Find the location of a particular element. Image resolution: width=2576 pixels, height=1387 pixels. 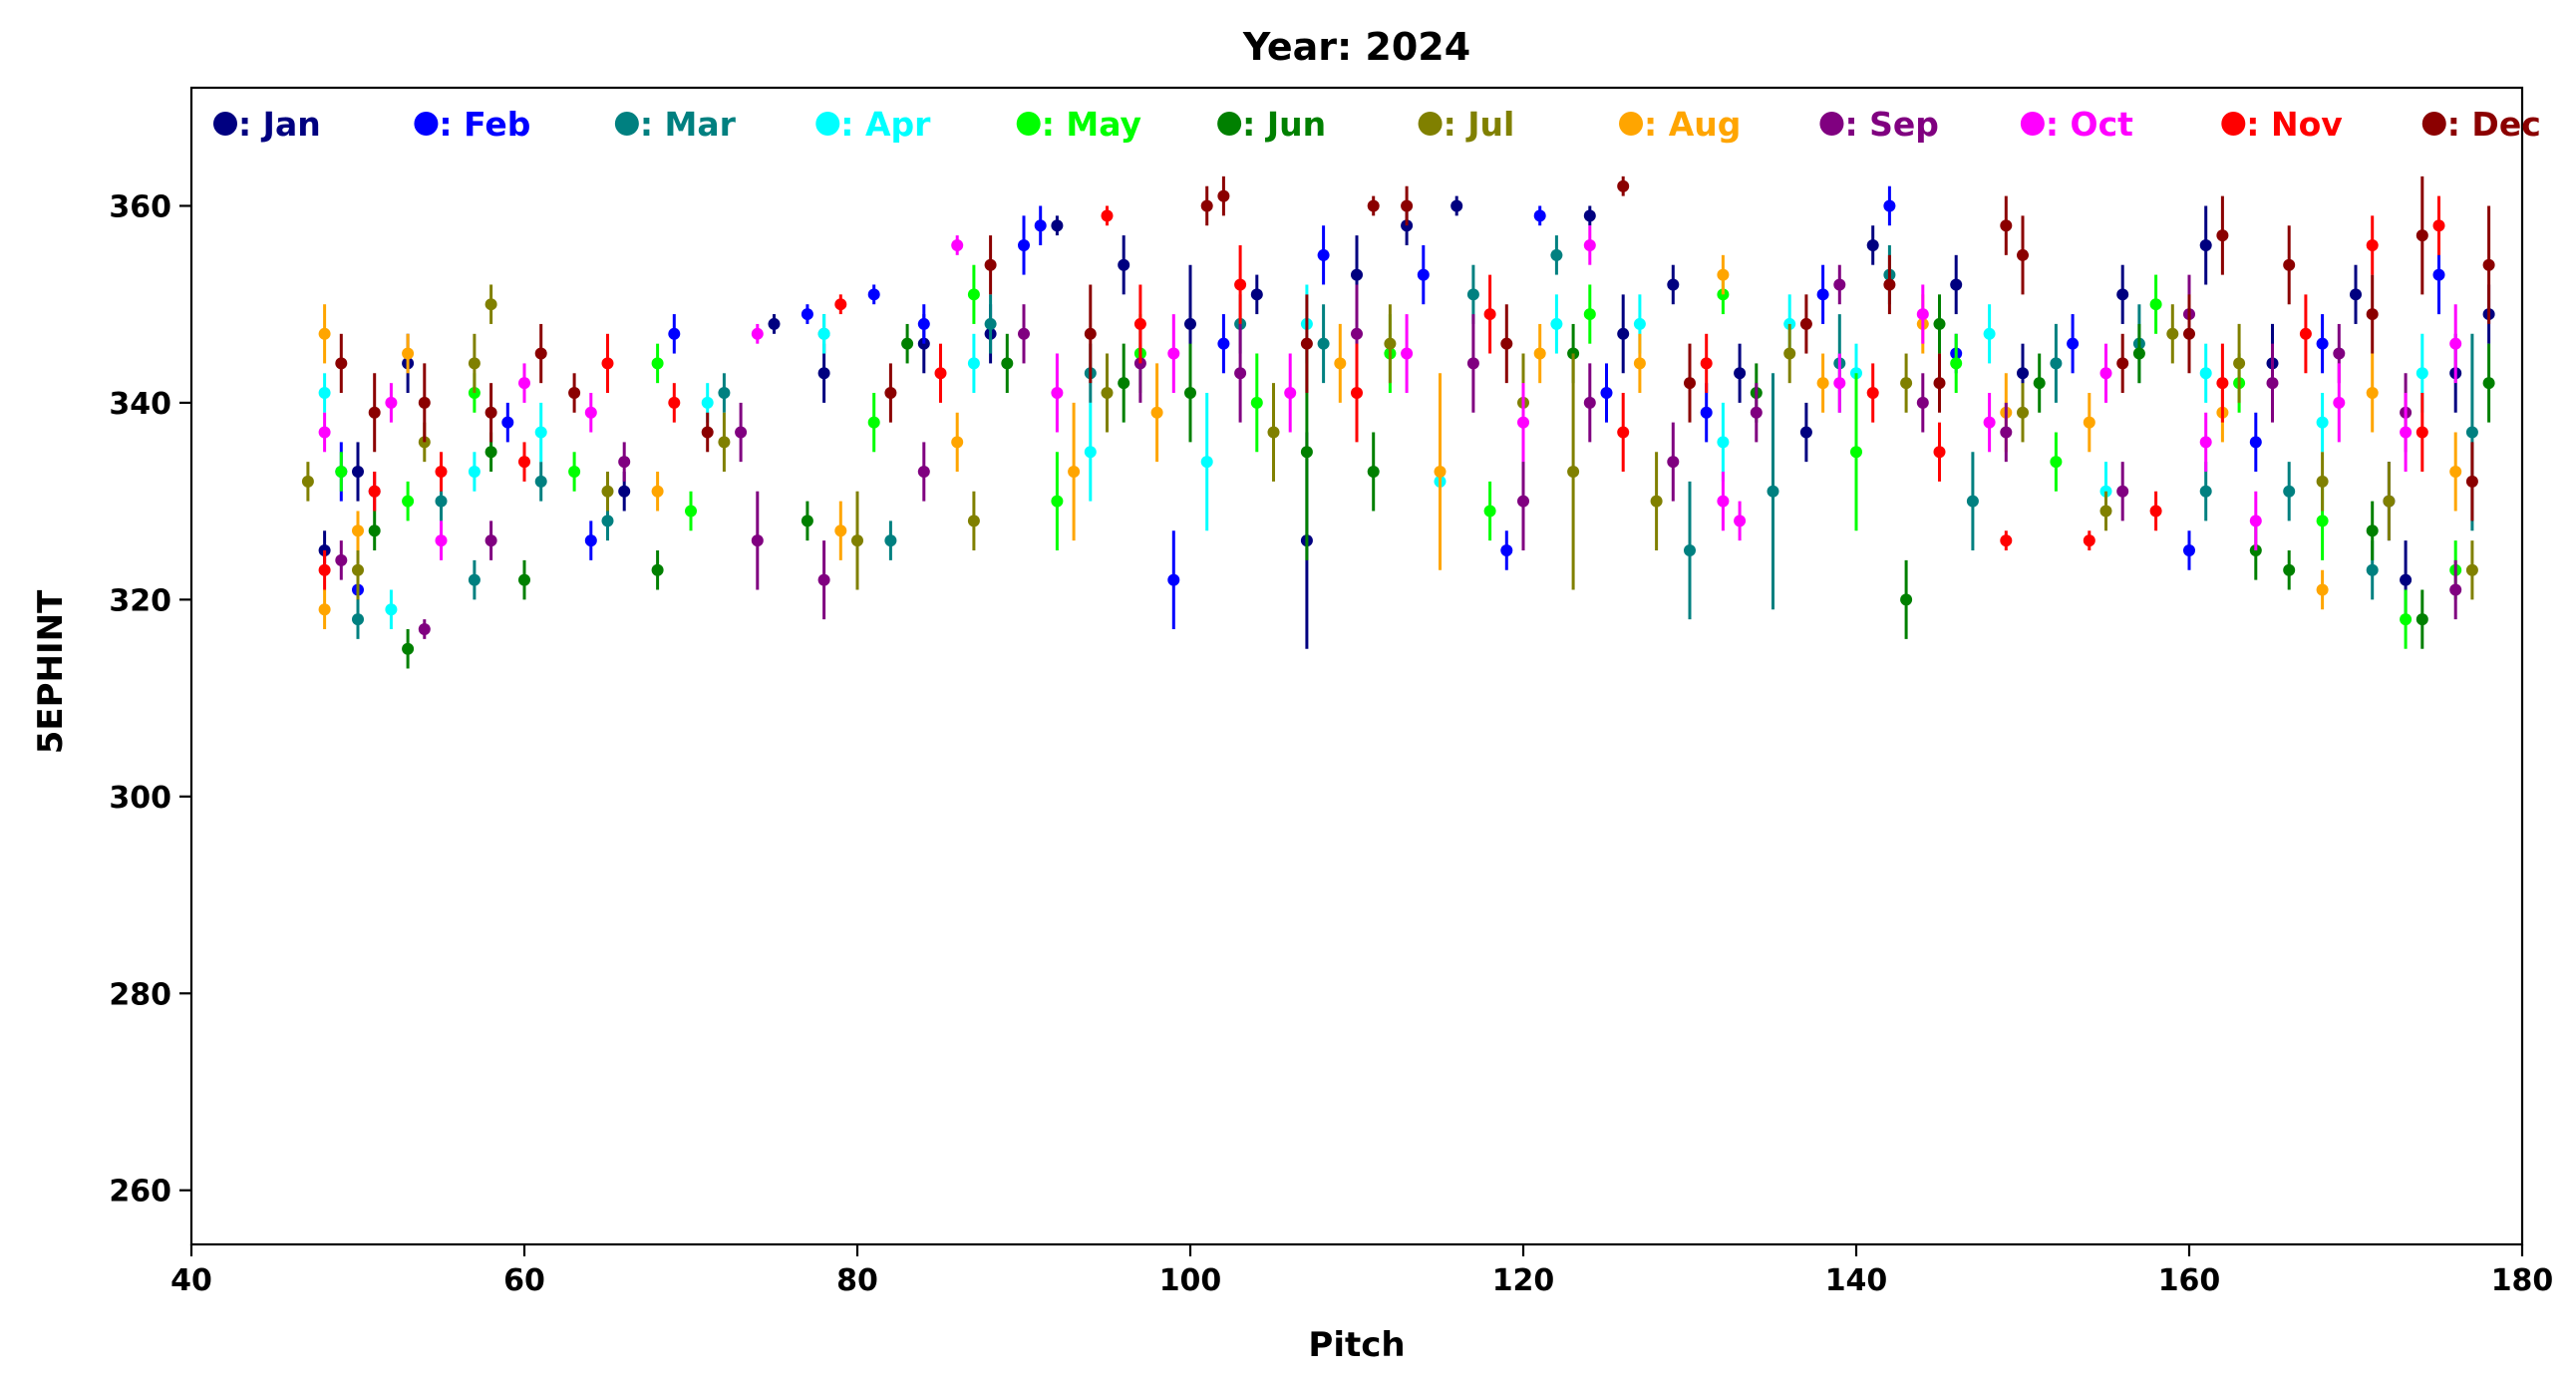

legend-entry: : Aug is located at coordinates (1680, 125).